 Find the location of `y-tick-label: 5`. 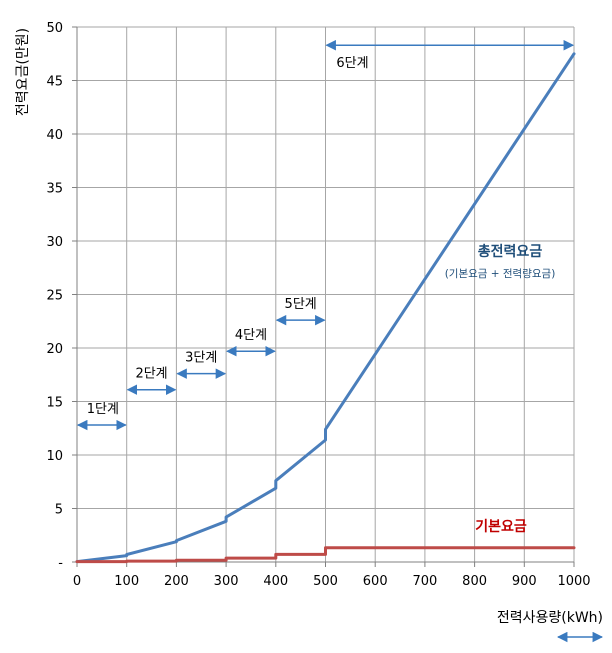

y-tick-label: 5 is located at coordinates (59, 510).